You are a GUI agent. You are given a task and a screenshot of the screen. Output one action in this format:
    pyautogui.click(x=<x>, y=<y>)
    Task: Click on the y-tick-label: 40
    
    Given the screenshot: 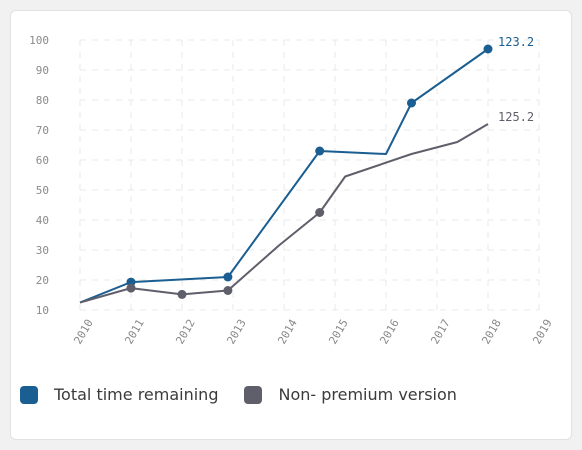 What is the action you would take?
    pyautogui.click(x=42, y=220)
    